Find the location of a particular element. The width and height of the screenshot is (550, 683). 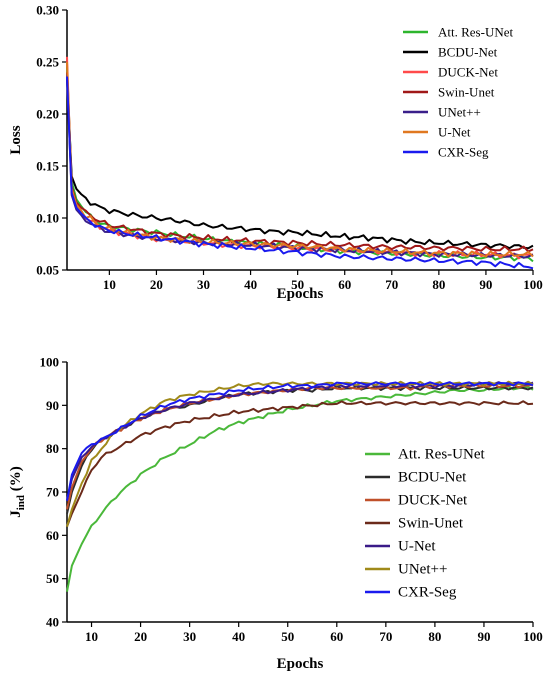

y-tick-label: 0.05 is located at coordinates (47, 270).